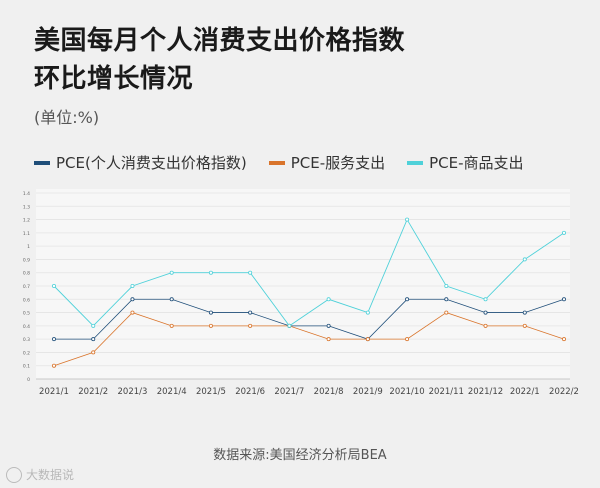 The image size is (600, 488). Describe the element at coordinates (26, 194) in the screenshot. I see `y-tick-label: 1.4` at that location.